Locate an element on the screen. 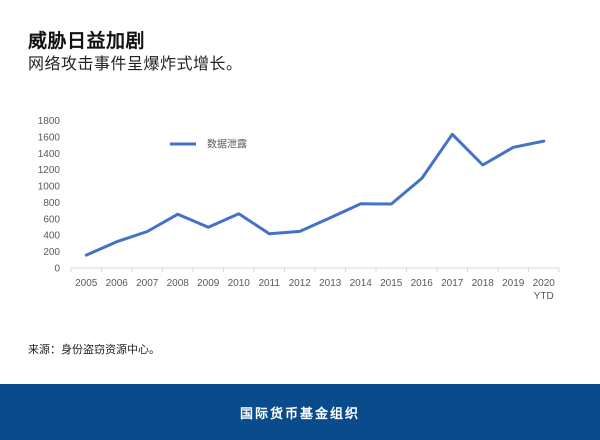  footer-org-name: 国际货币基金组织 is located at coordinates (299, 414).